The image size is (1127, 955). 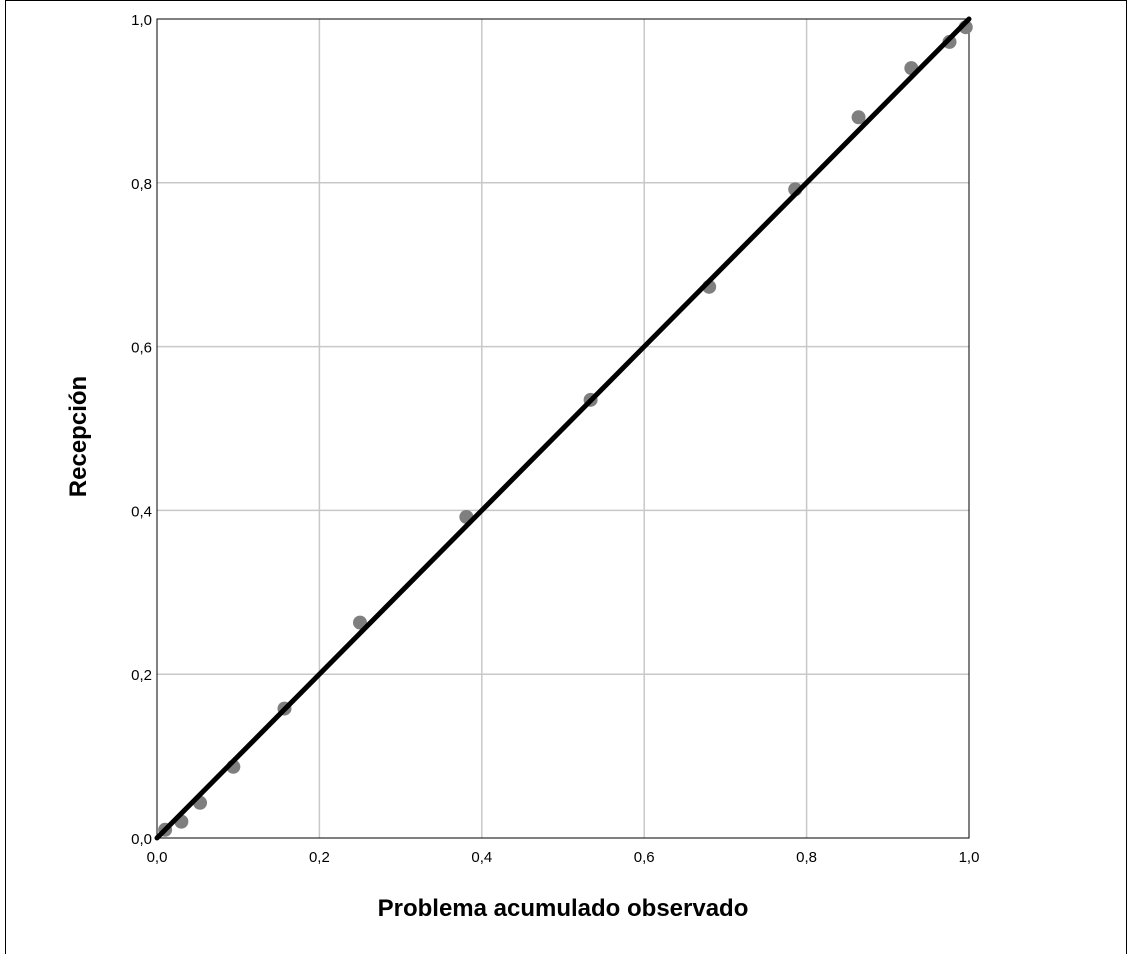 What do you see at coordinates (969, 857) in the screenshot?
I see `x-tick-label: 1,0` at bounding box center [969, 857].